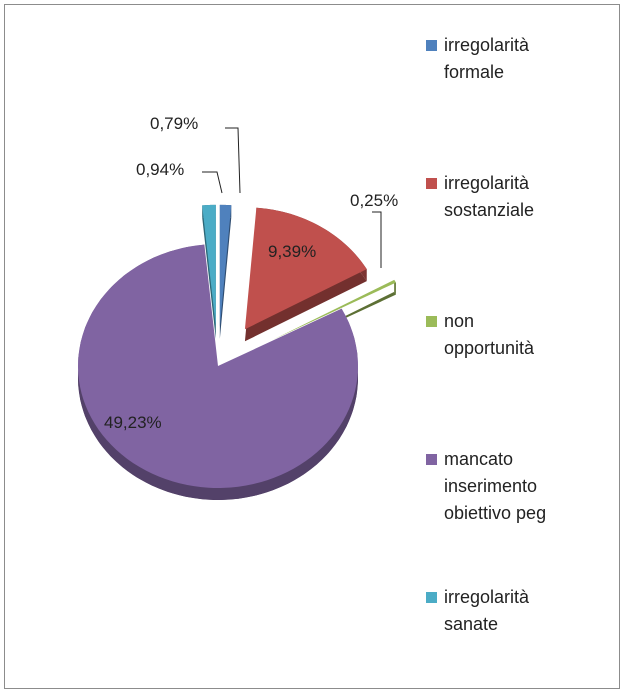 The width and height of the screenshot is (628, 697). I want to click on legend-item: non opportunità, so click(511, 335).